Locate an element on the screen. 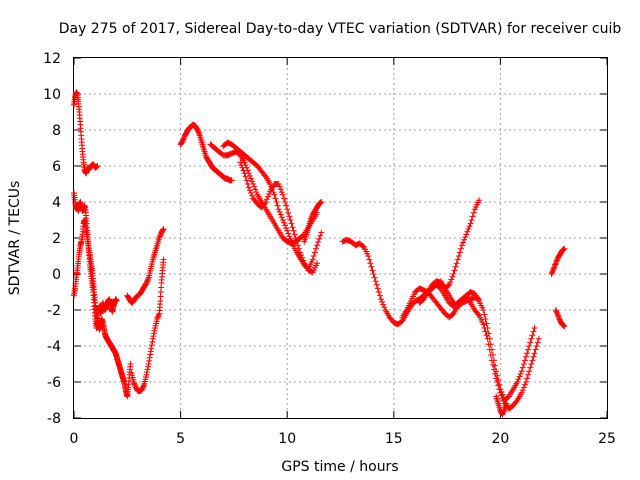 This screenshot has height=480, width=640. x-tick-label: 5 is located at coordinates (180, 439).